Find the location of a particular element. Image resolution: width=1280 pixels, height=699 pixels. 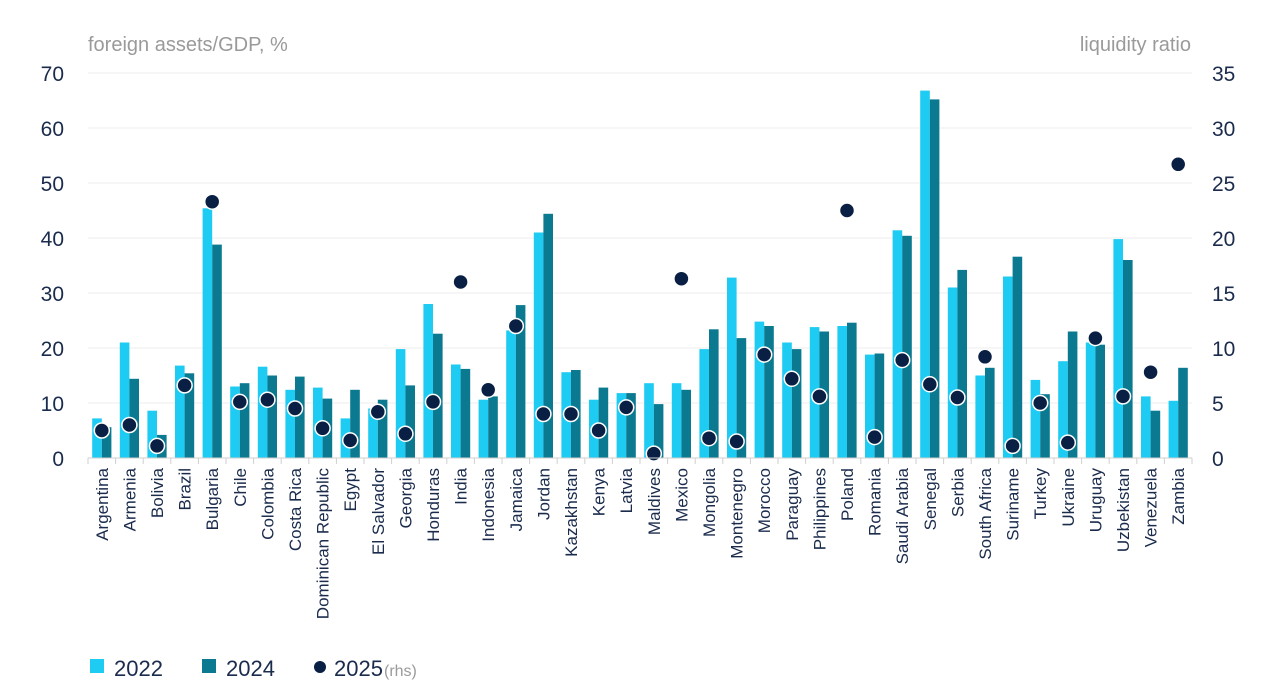

bar-2022-mongolia is located at coordinates (704, 403).